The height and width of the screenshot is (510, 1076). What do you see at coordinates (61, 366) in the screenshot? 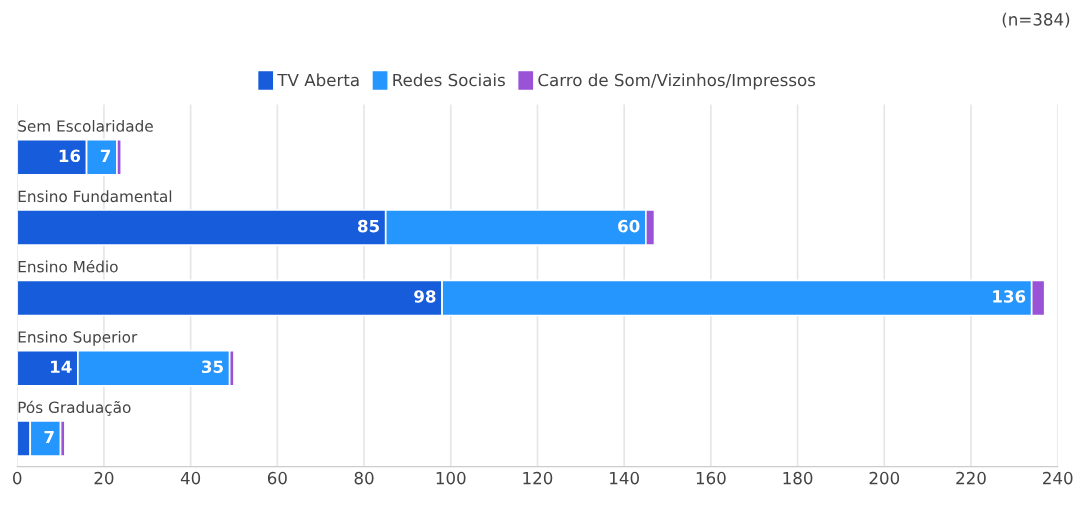
I see `data-label: 14` at bounding box center [61, 366].